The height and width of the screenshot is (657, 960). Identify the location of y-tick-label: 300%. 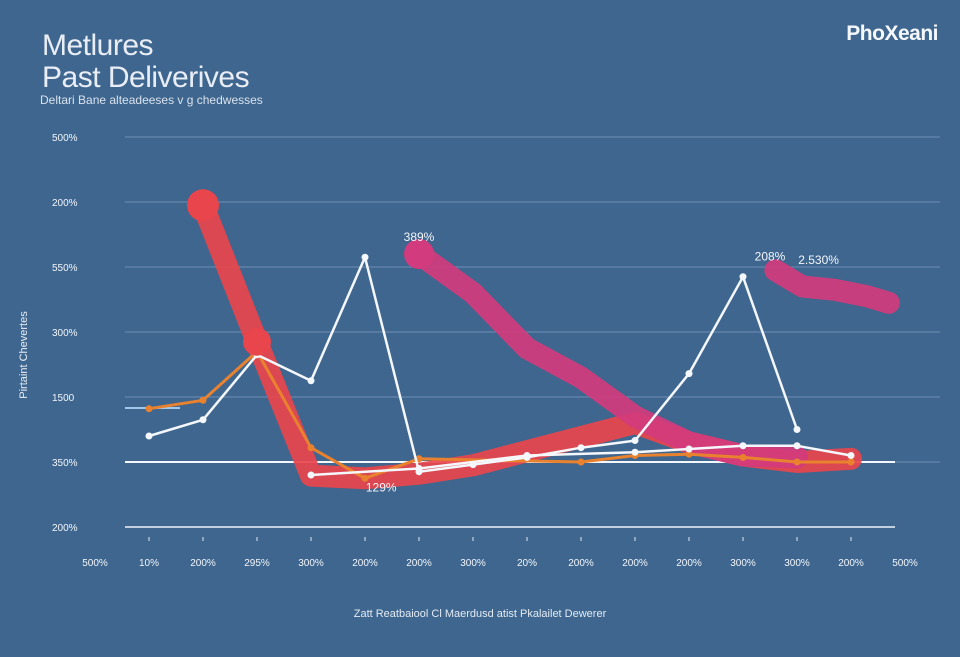
(65, 333).